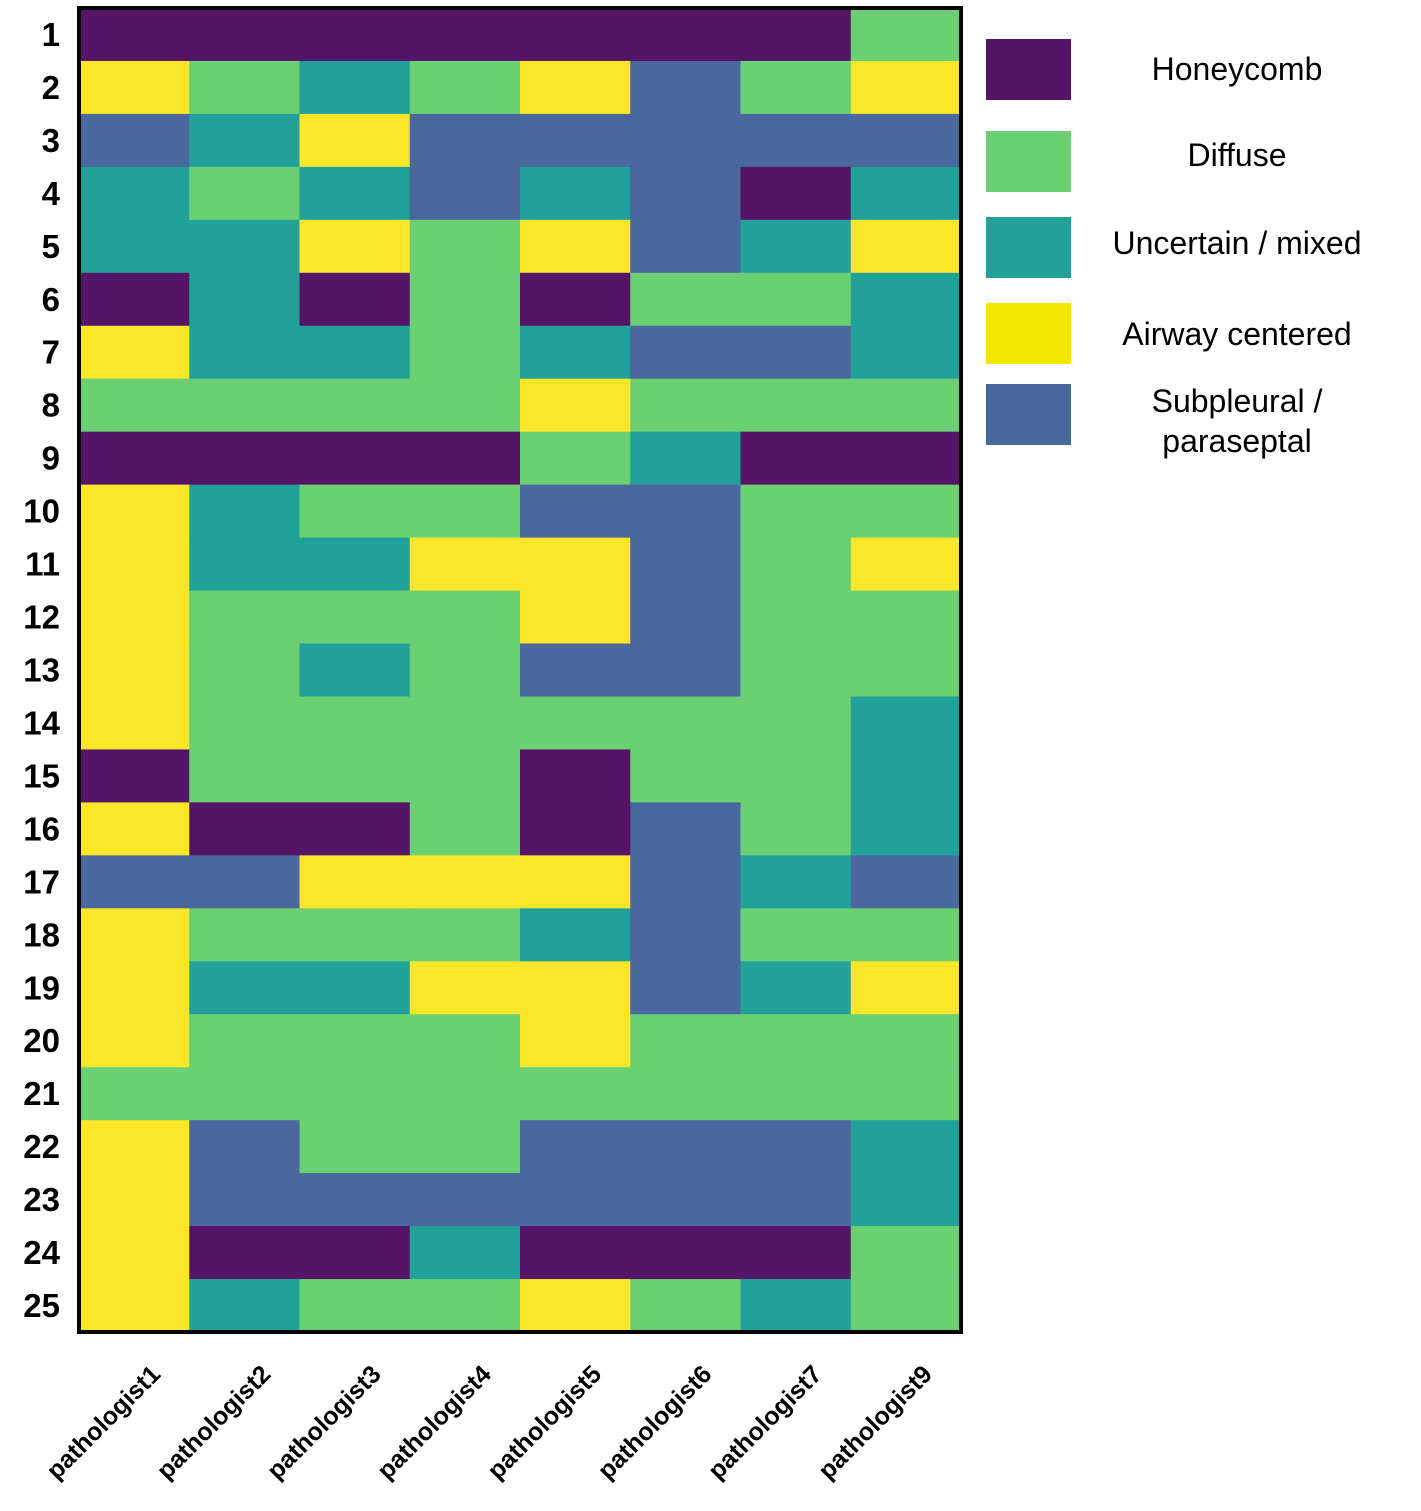 The image size is (1421, 1511). Describe the element at coordinates (134, 458) in the screenshot. I see `heatmap-cell-r9-pathologist1` at that location.